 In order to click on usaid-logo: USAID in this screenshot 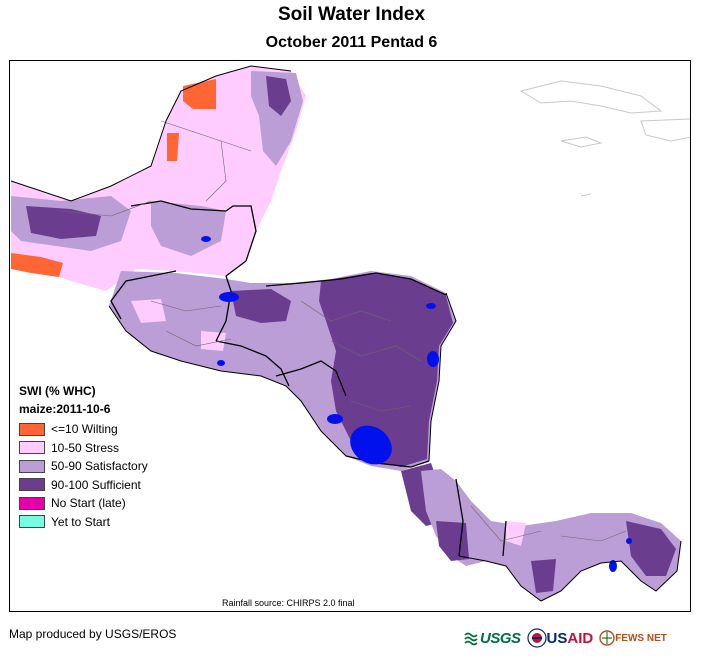, I will do `click(560, 638)`.